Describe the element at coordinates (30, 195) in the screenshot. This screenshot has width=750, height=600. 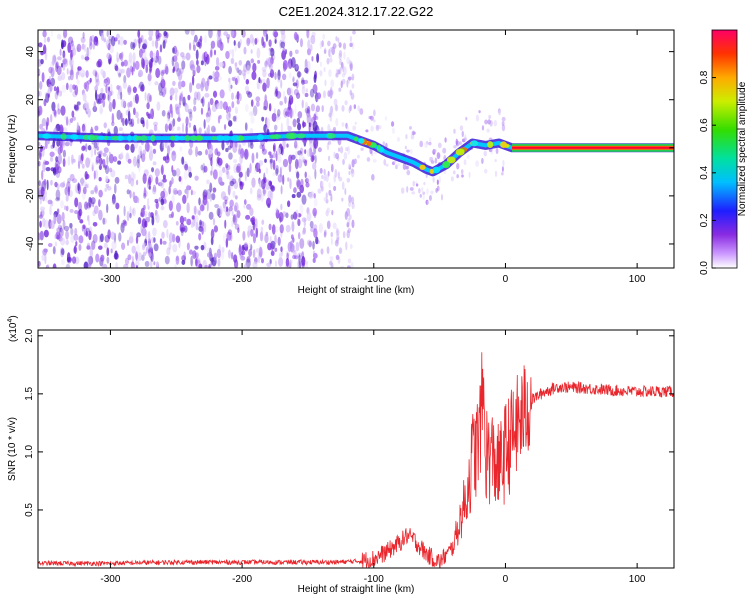
I see `spectrogram-y-tick-label: -20` at that location.